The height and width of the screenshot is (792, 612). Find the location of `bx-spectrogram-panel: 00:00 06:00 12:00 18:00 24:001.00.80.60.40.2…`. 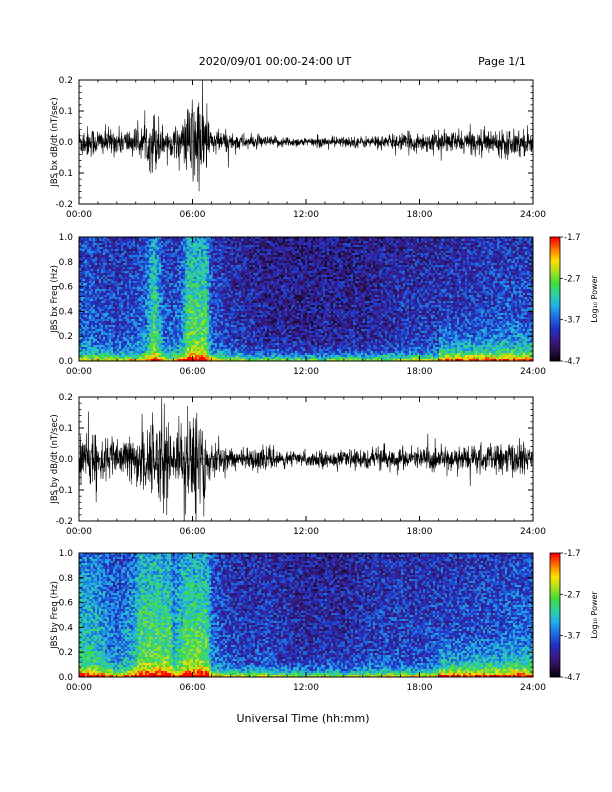

bx-spectrogram-panel: 00:00 06:00 12:00 18:00 24:001.00.80.60.40.2… is located at coordinates (298, 305).